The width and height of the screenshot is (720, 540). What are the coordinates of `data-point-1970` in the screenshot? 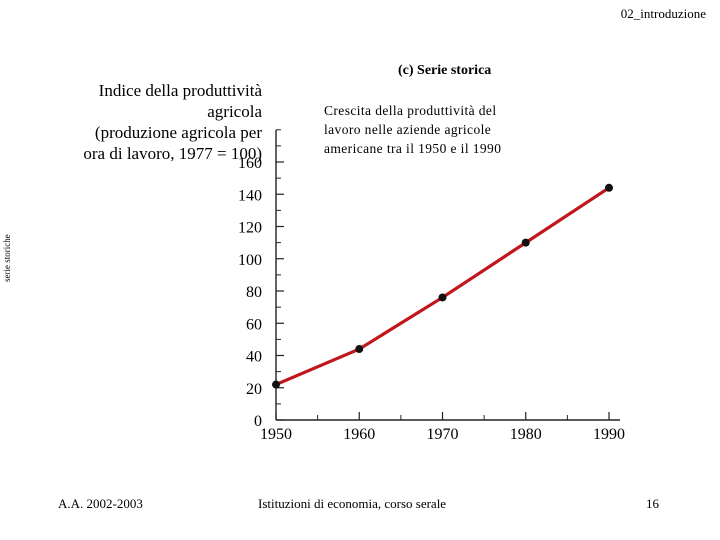 It's located at (442, 297).